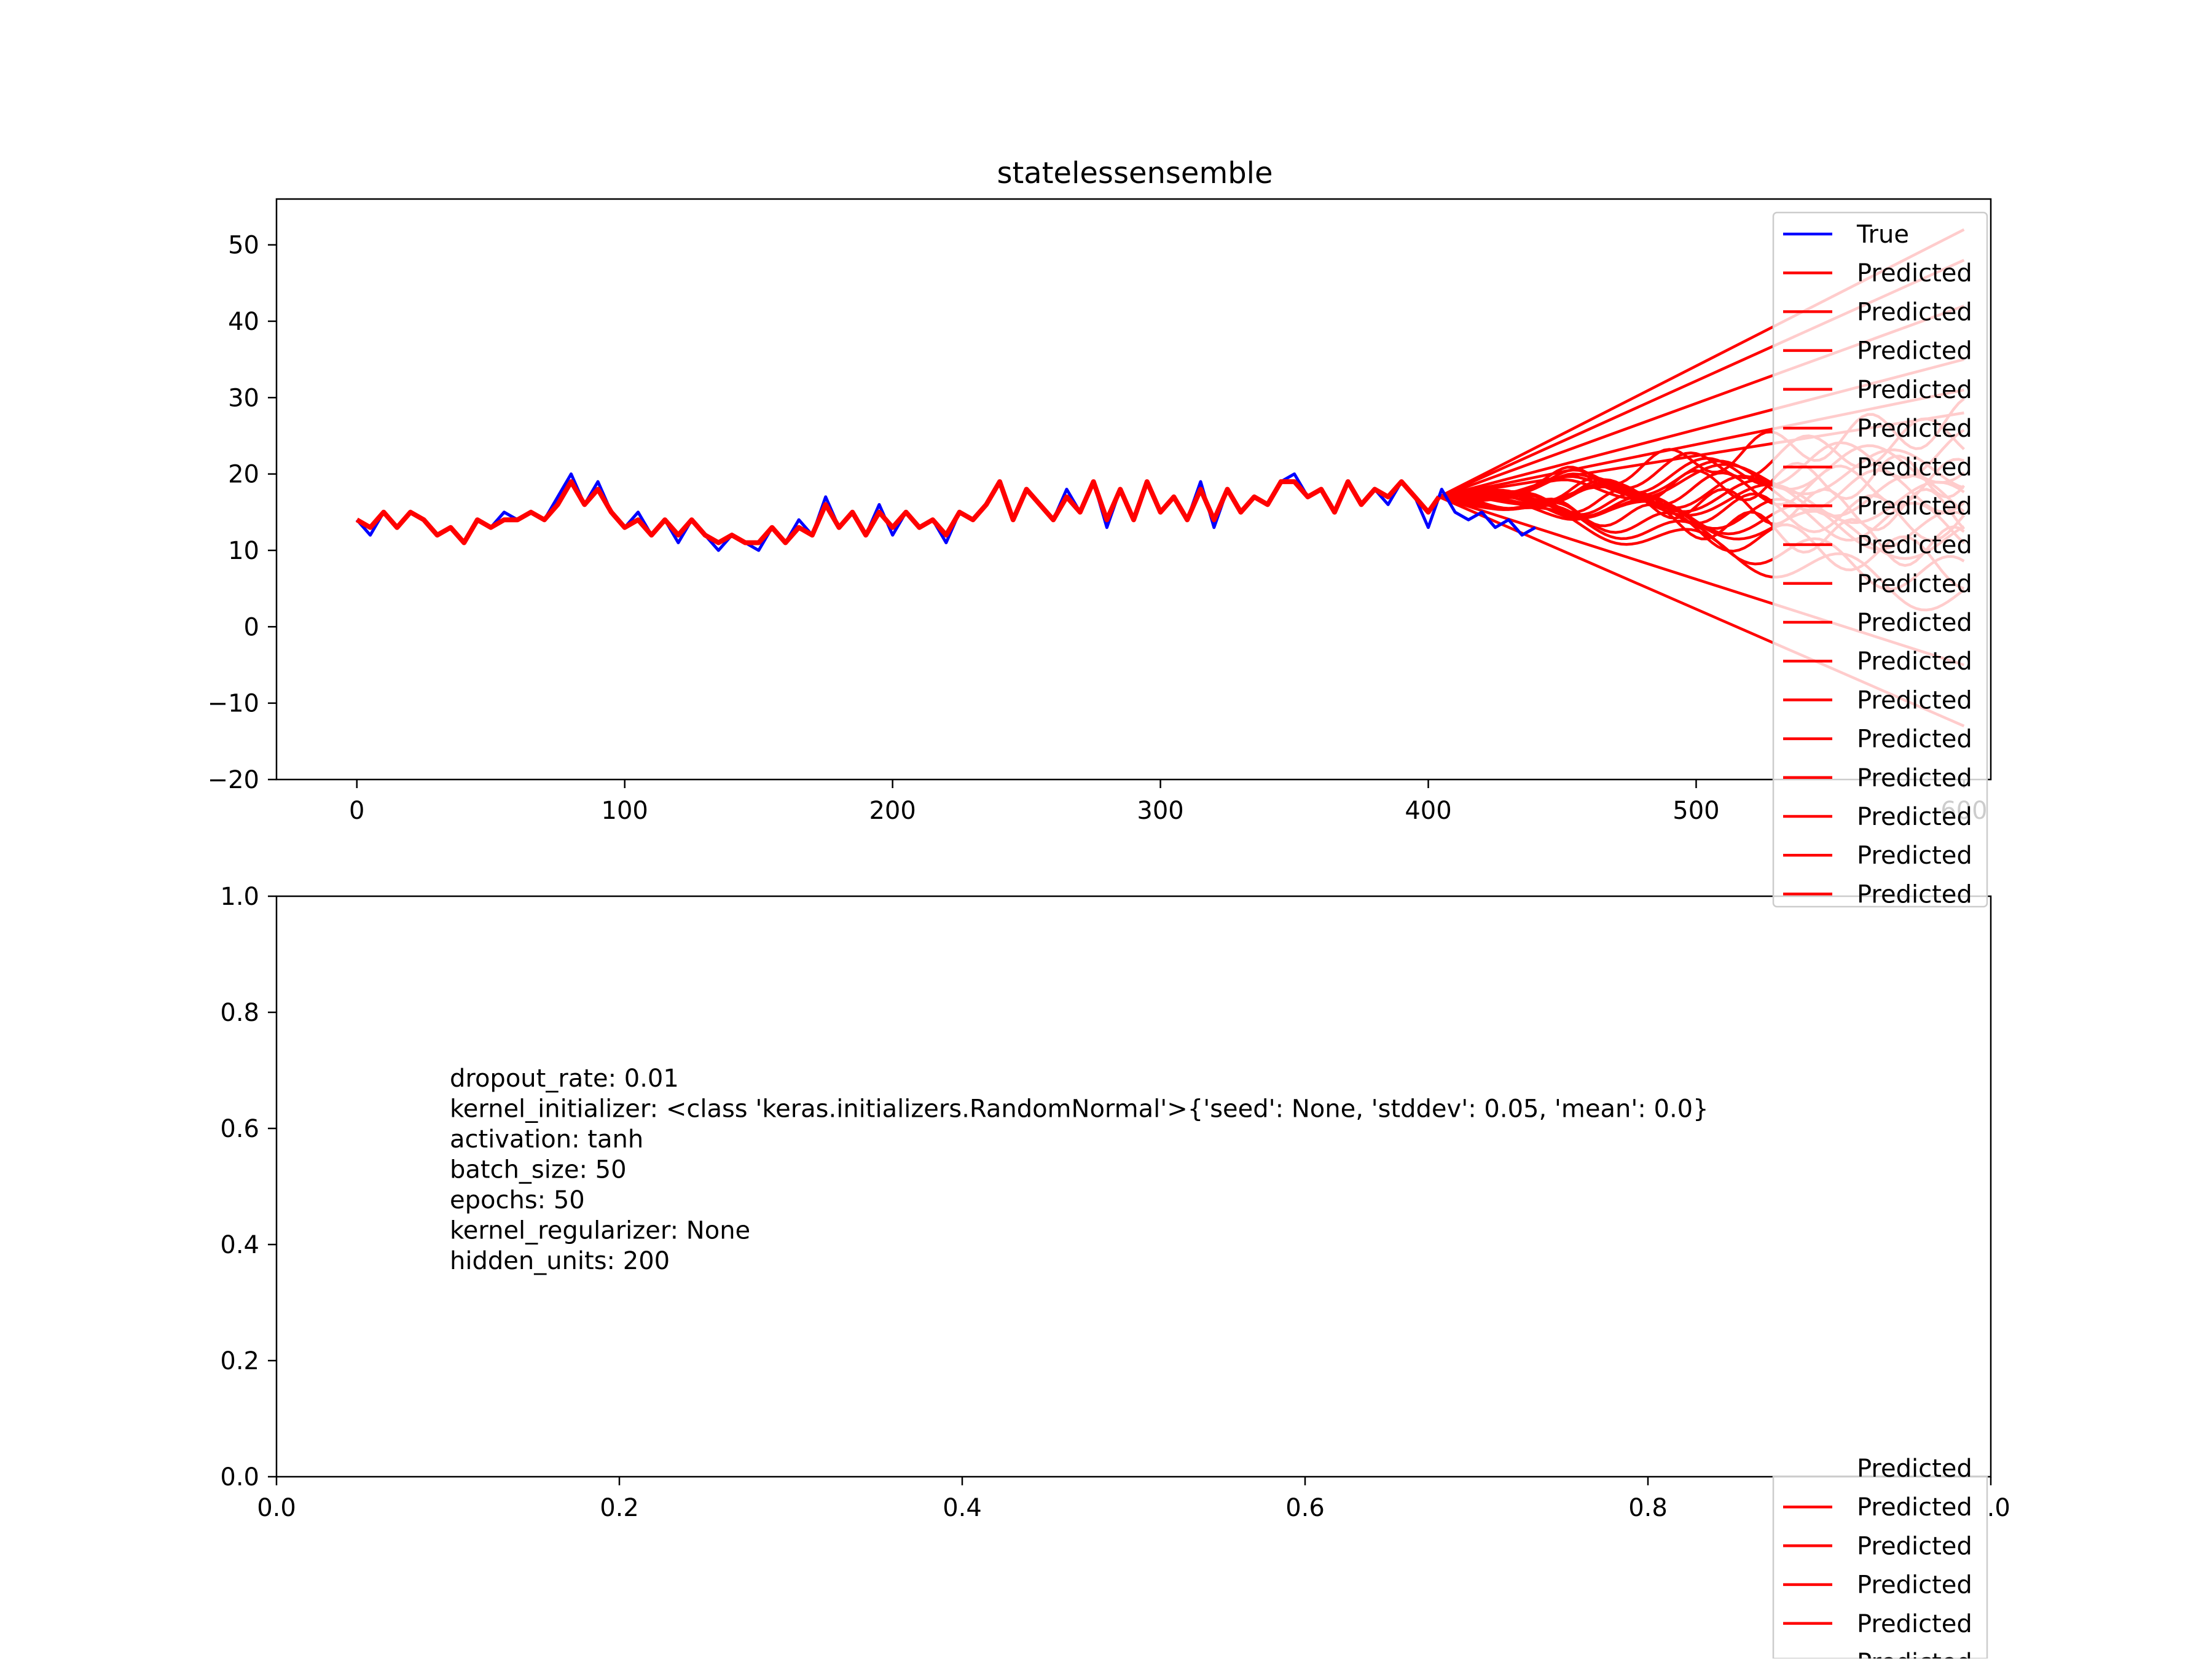  What do you see at coordinates (1648, 1508) in the screenshot?
I see `x-tick-label: 0.8` at bounding box center [1648, 1508].